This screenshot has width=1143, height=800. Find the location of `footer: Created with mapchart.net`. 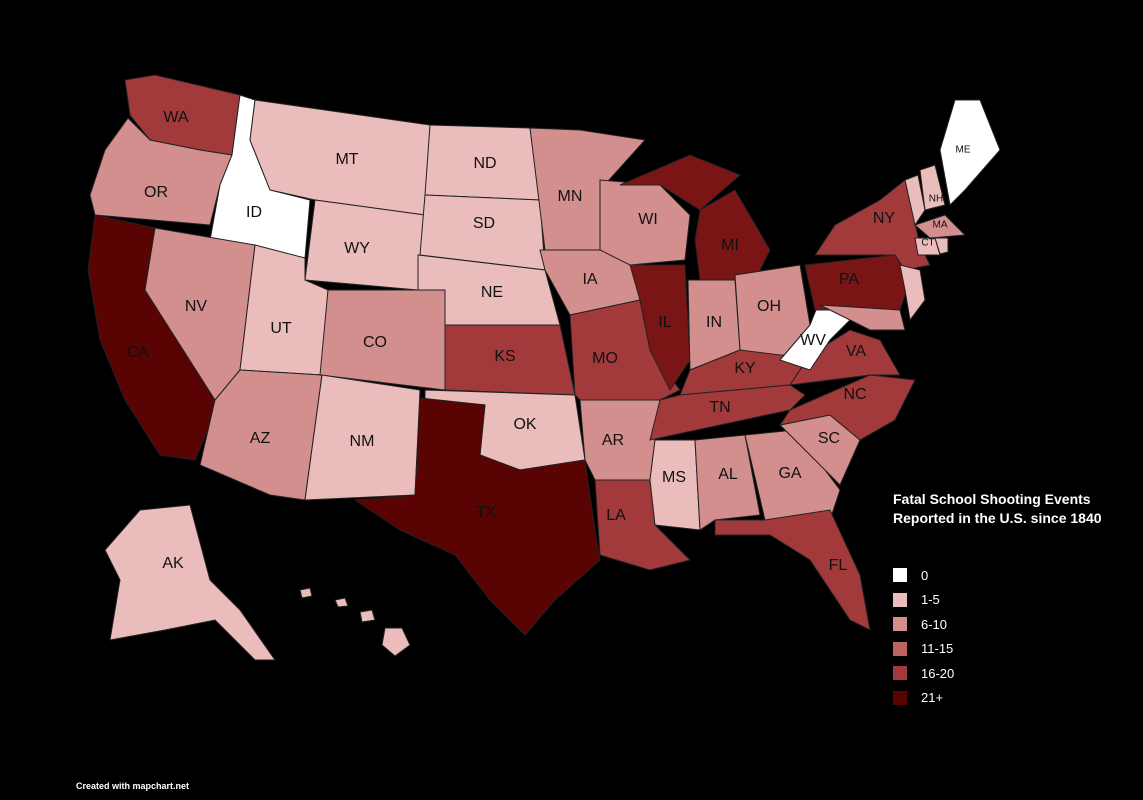

footer: Created with mapchart.net is located at coordinates (133, 786).